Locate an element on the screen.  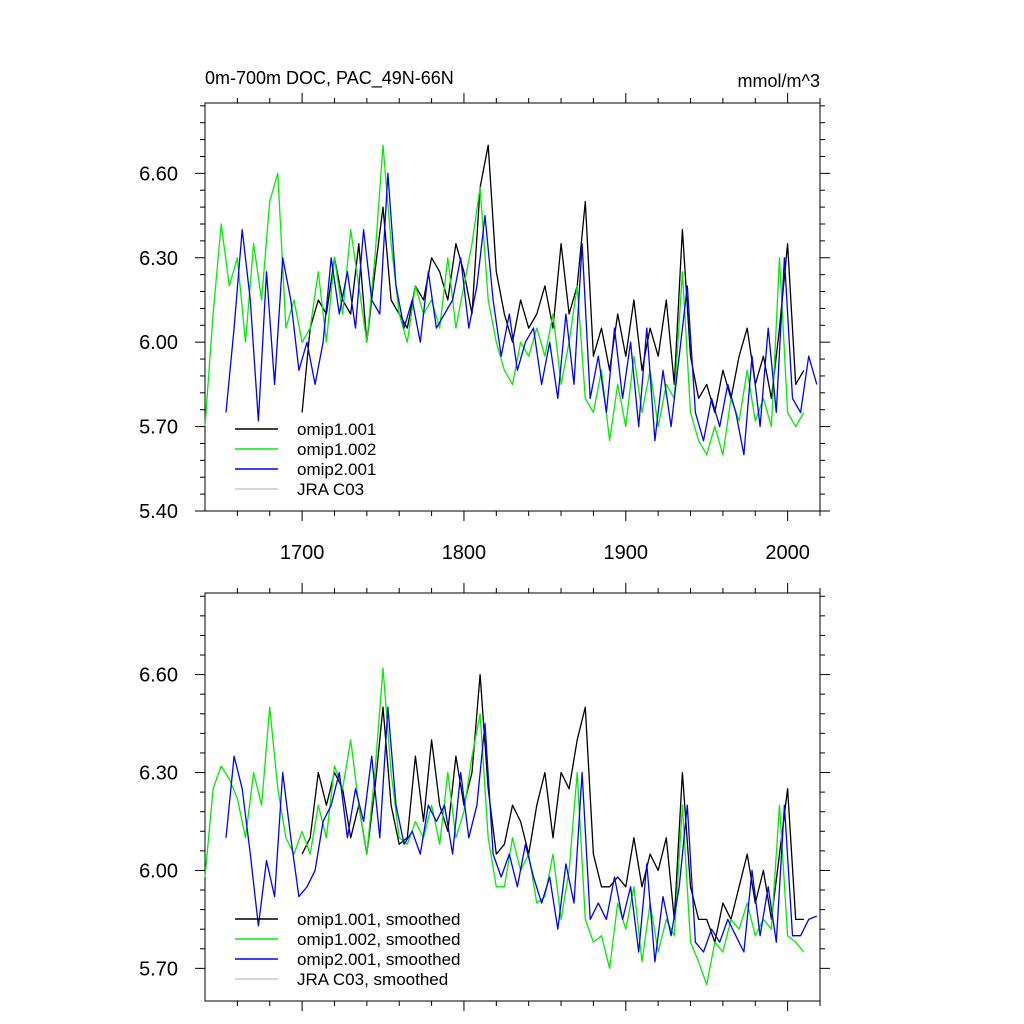
y-tick-label-5.4: 5.40 is located at coordinates (158, 512).